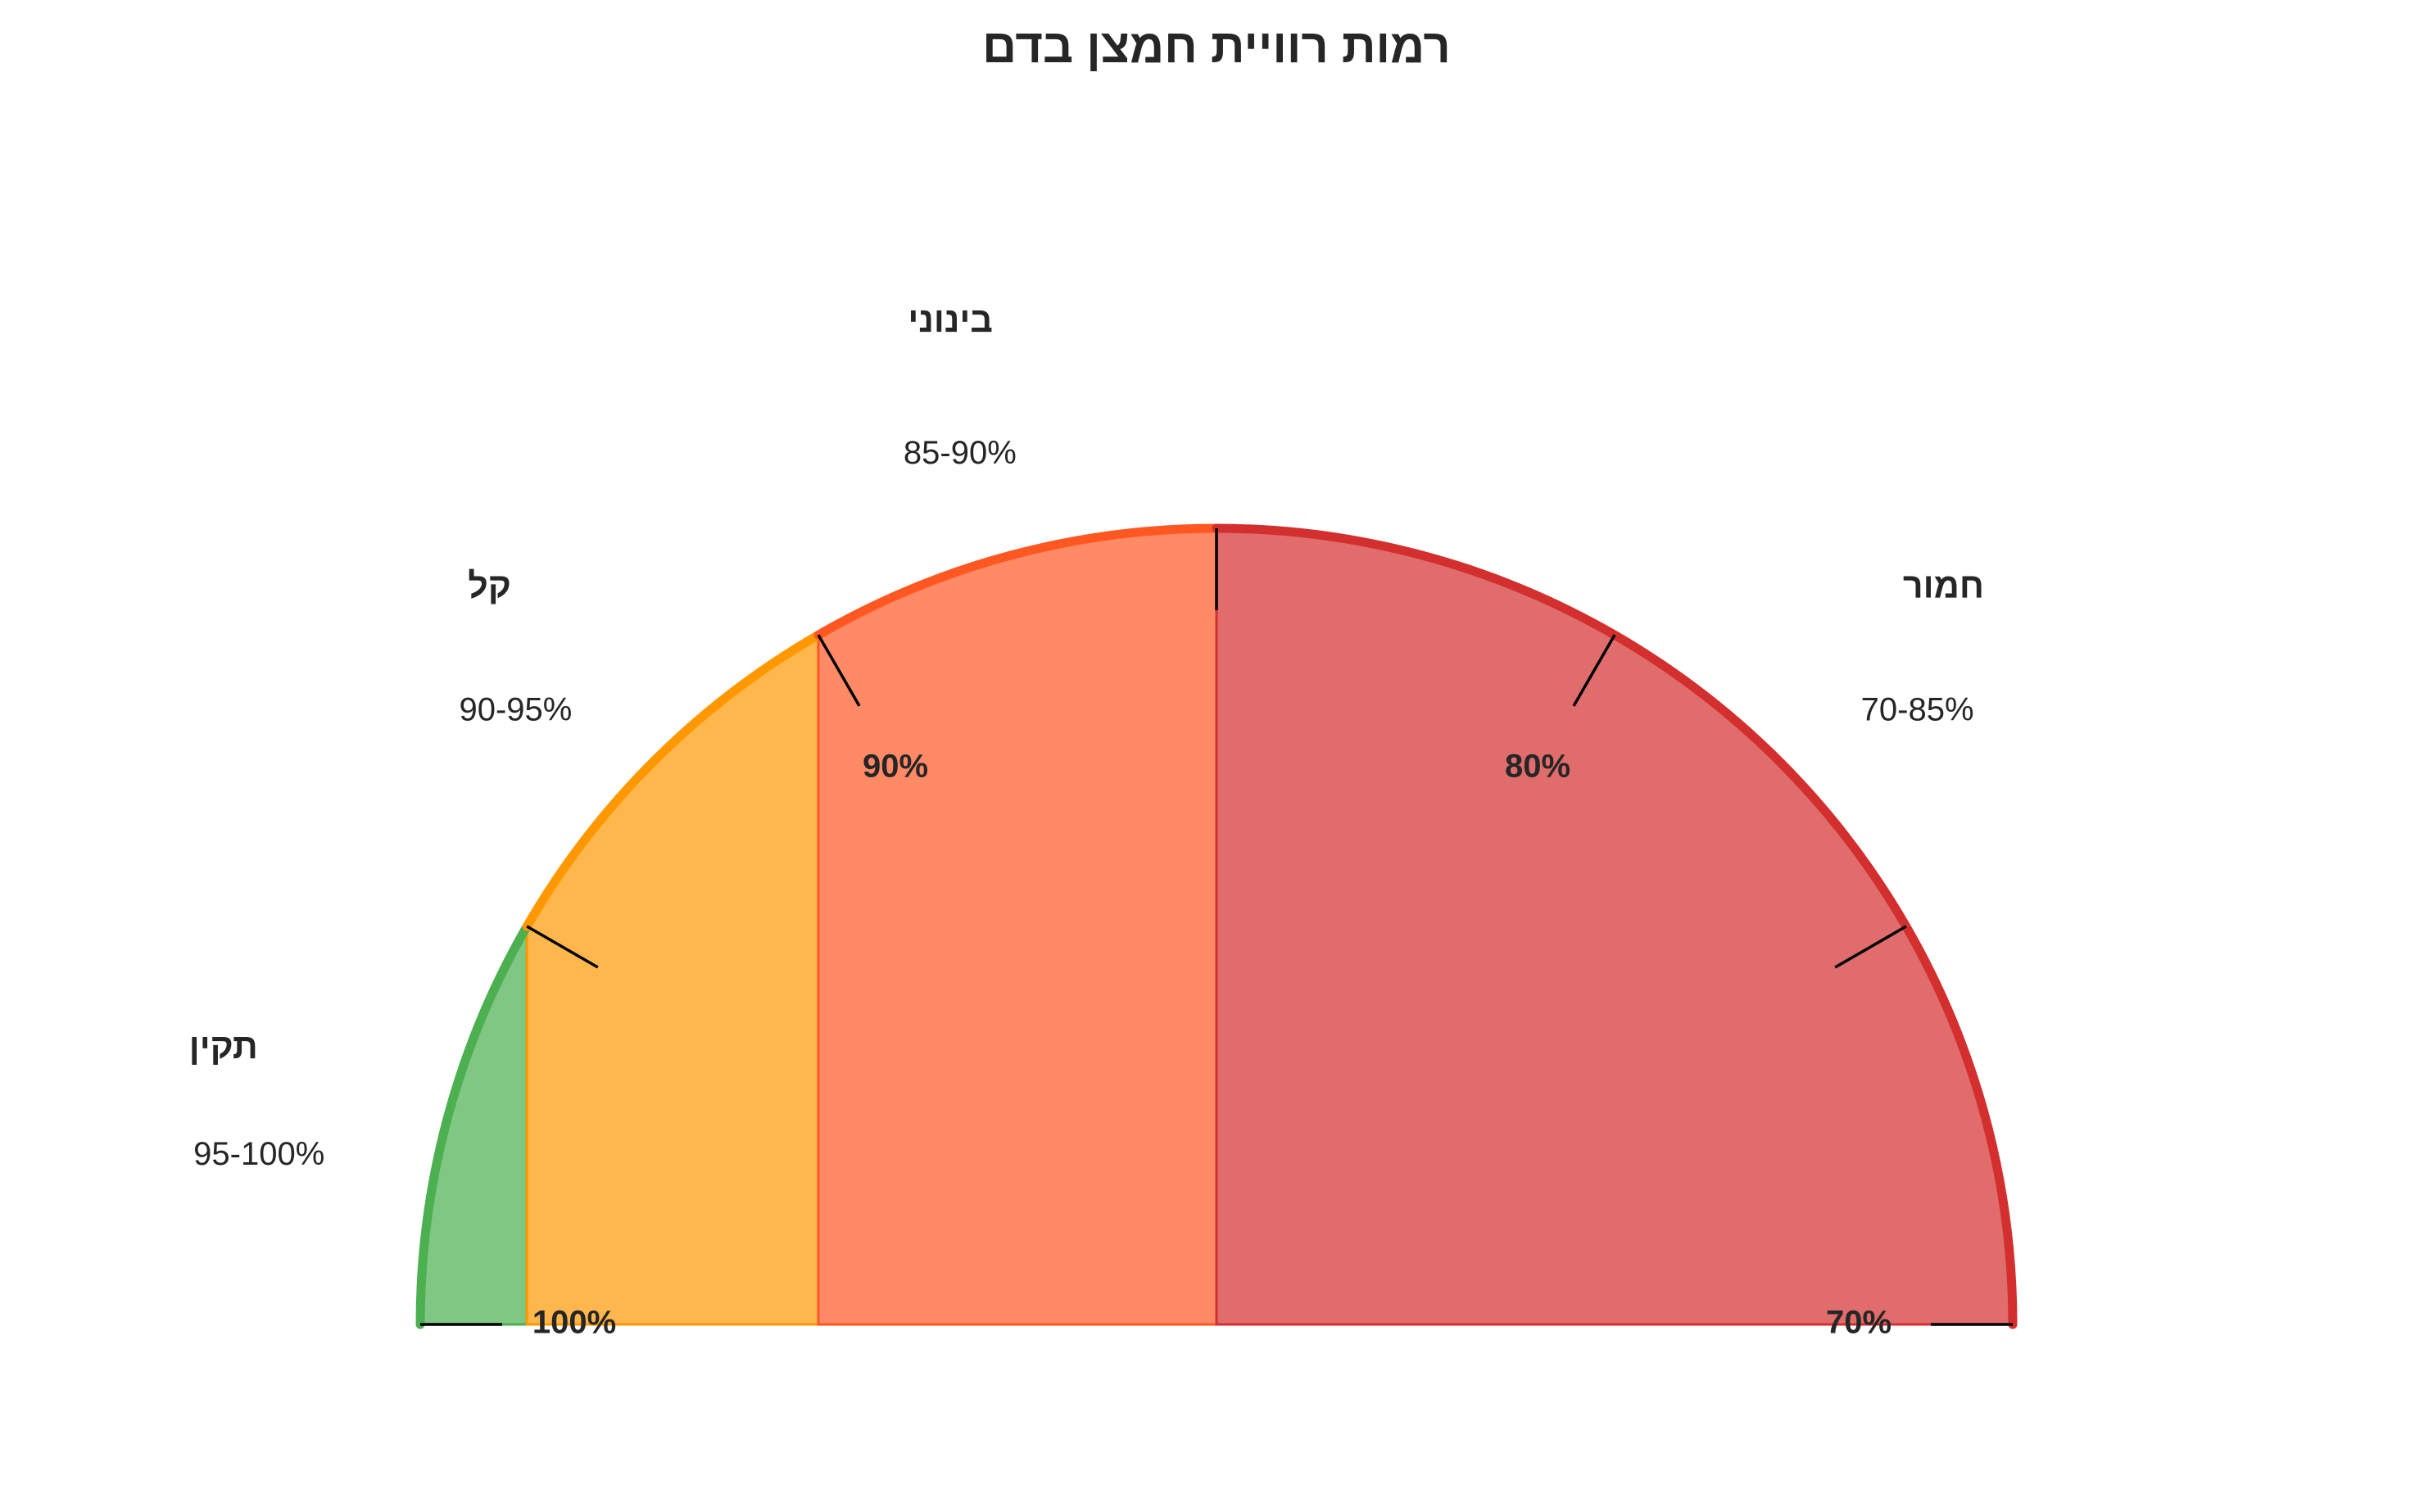 Image resolution: width=2433 pixels, height=1512 pixels. What do you see at coordinates (1859, 1323) in the screenshot?
I see `tick-label-70: 70%` at bounding box center [1859, 1323].